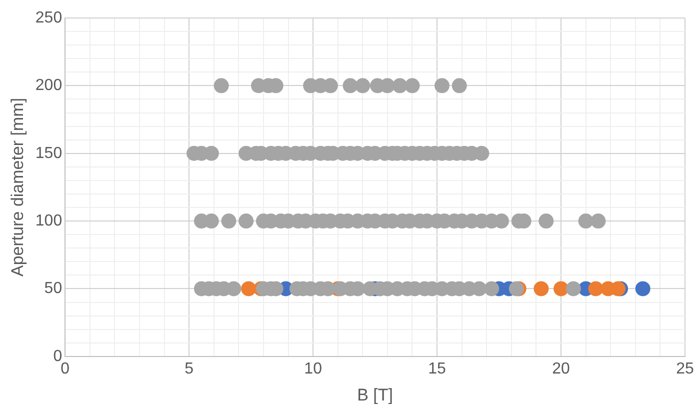 Image resolution: width=697 pixels, height=414 pixels. Describe the element at coordinates (375, 394) in the screenshot. I see `x-axis-title: B [T]` at that location.